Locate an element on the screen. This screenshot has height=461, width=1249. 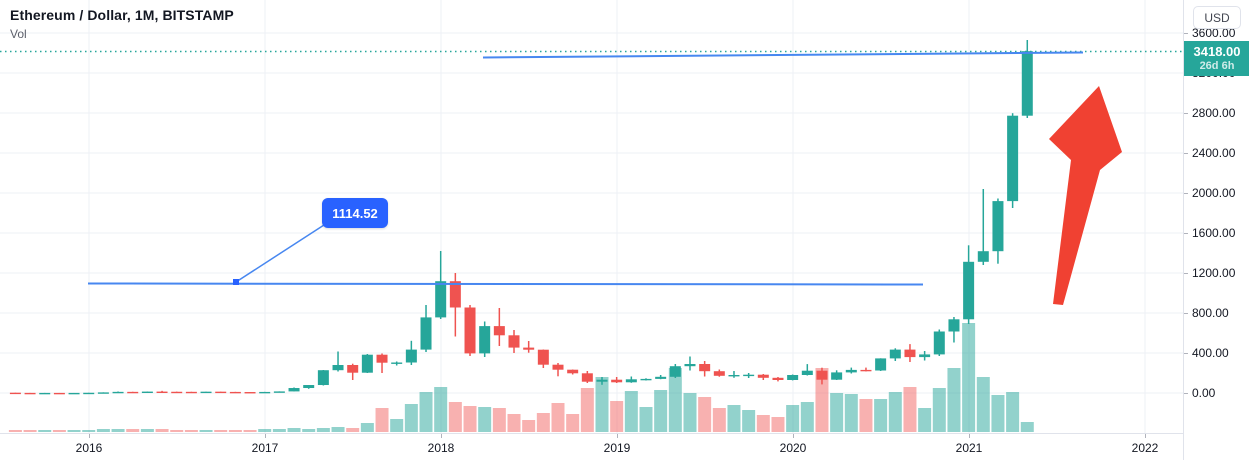
time-axis-label: 2017 is located at coordinates (265, 448).